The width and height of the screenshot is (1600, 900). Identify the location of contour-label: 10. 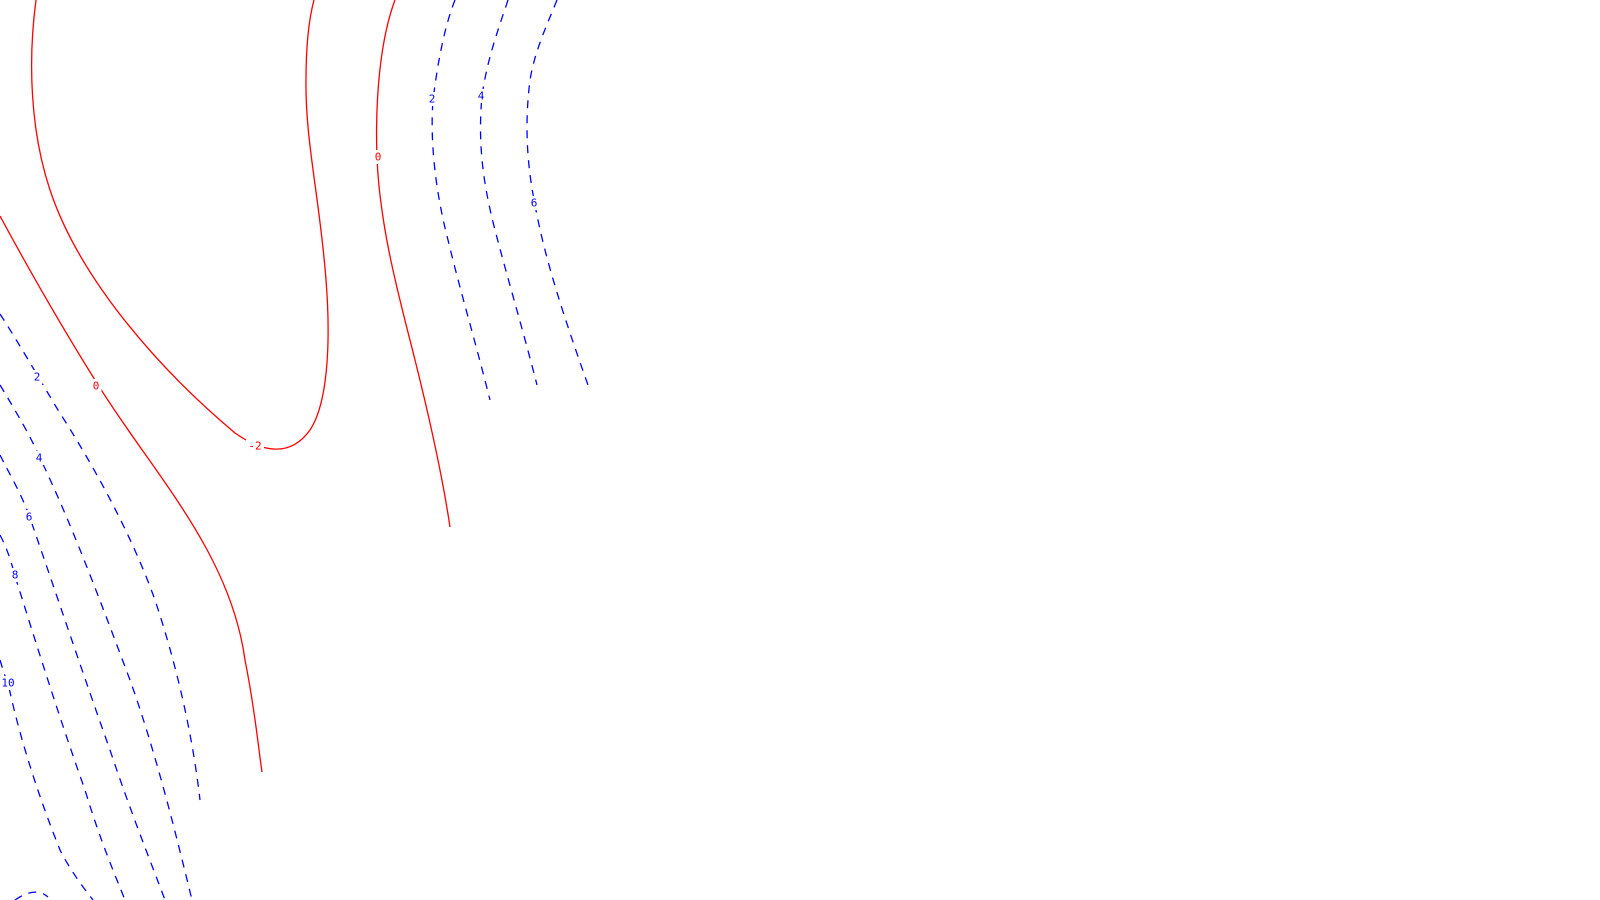
(7, 683).